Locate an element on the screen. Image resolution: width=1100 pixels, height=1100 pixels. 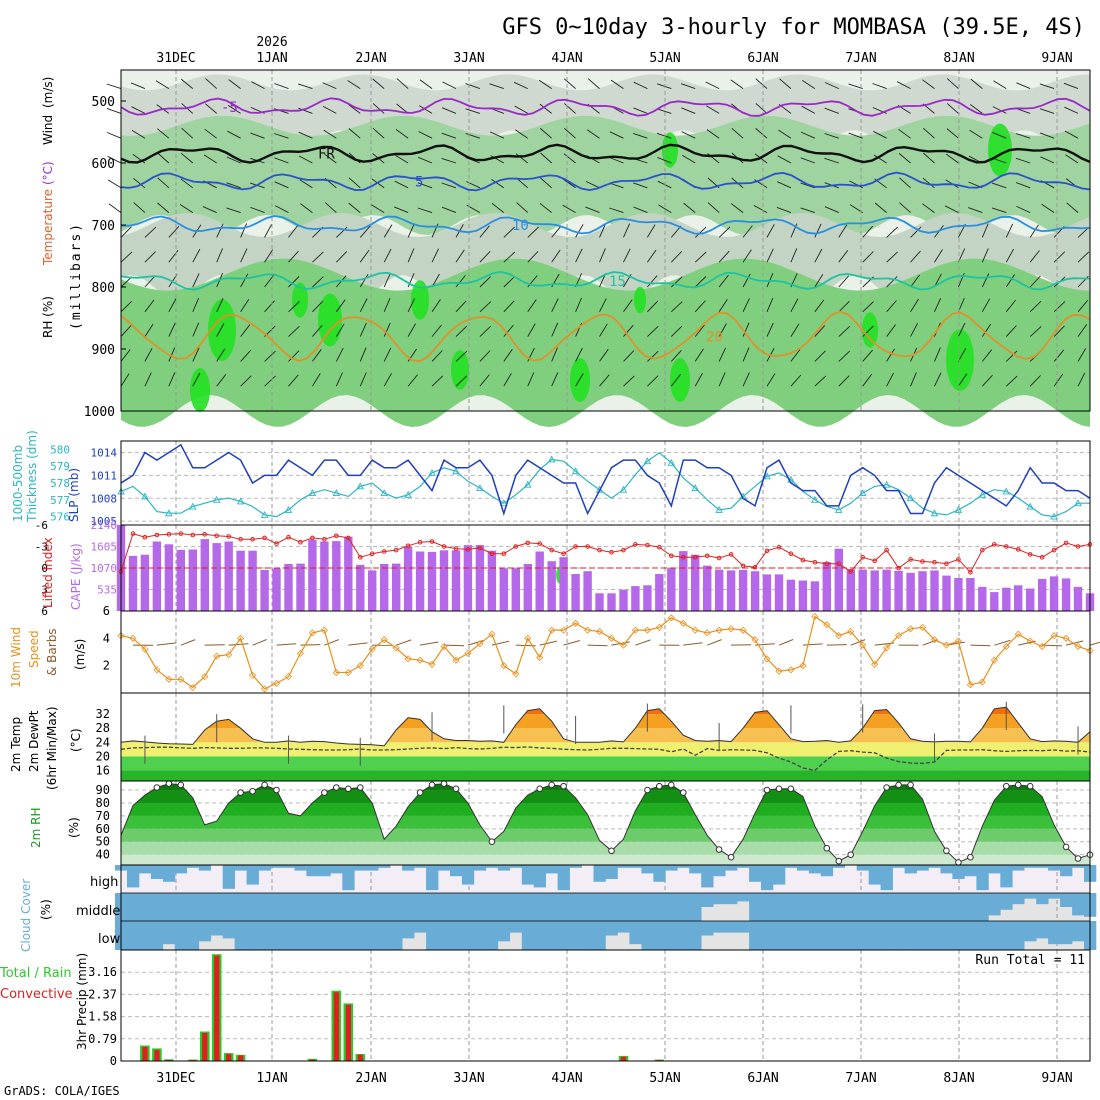
temp2m-line is located at coordinates (605, 726).